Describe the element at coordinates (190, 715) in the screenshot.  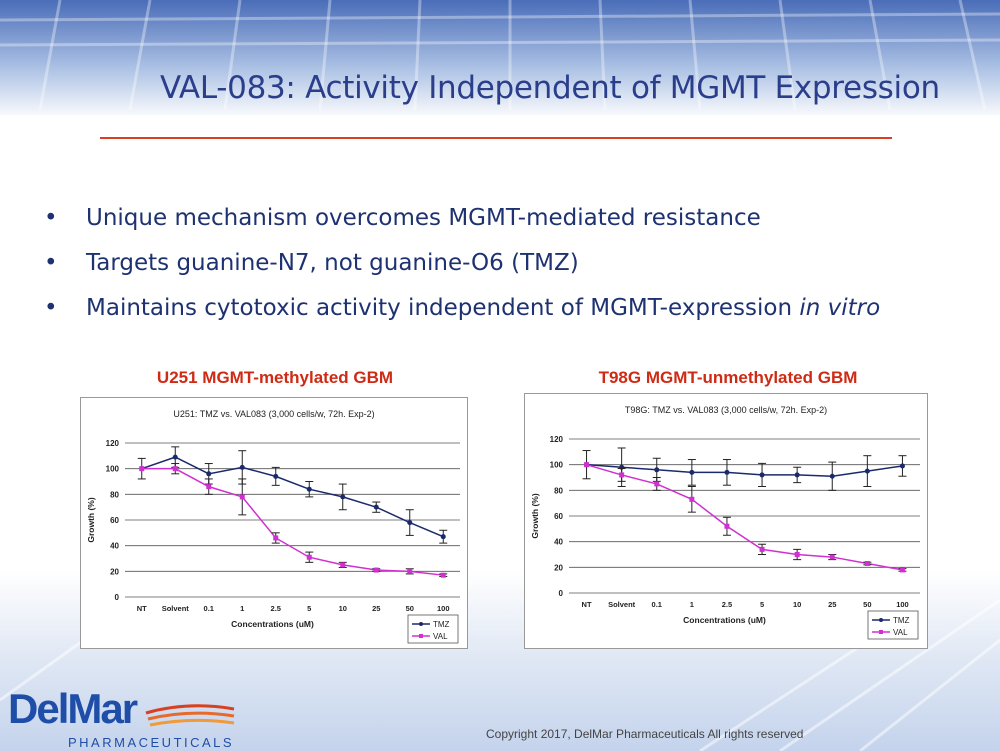
I see `logo-swoosh-icon` at that location.